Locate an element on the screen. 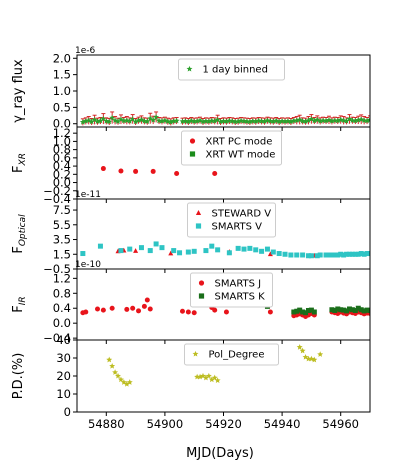 The height and width of the screenshot is (463, 409). x-tick-label: 54880 is located at coordinates (106, 424).